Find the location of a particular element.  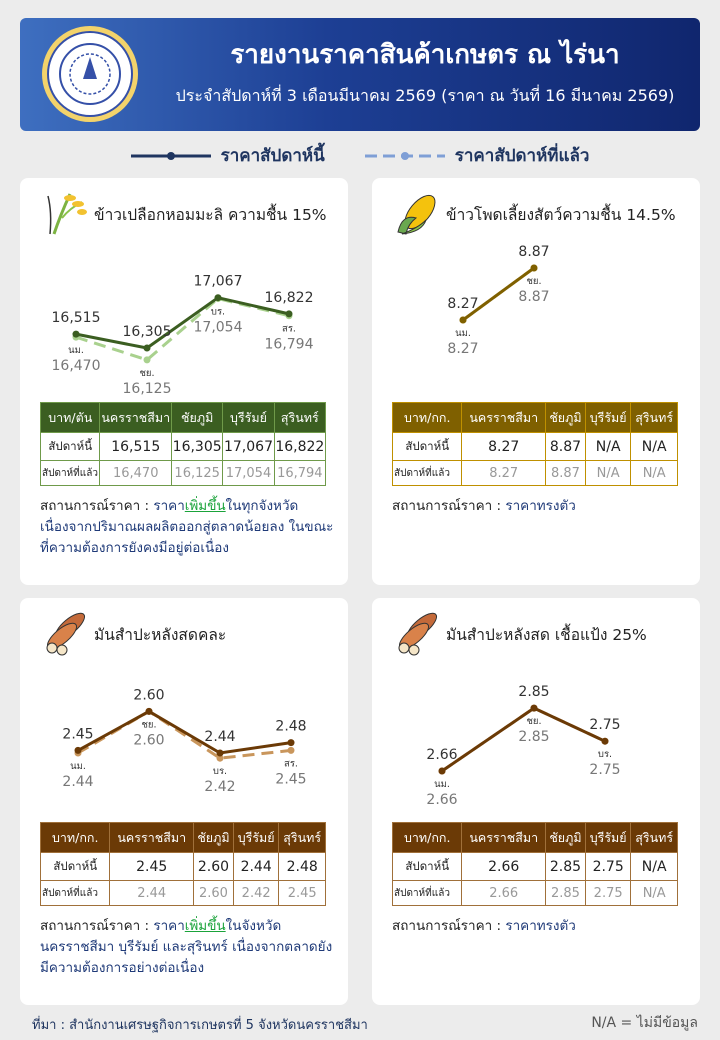

this-week-label: 2.44 is located at coordinates (219, 737).